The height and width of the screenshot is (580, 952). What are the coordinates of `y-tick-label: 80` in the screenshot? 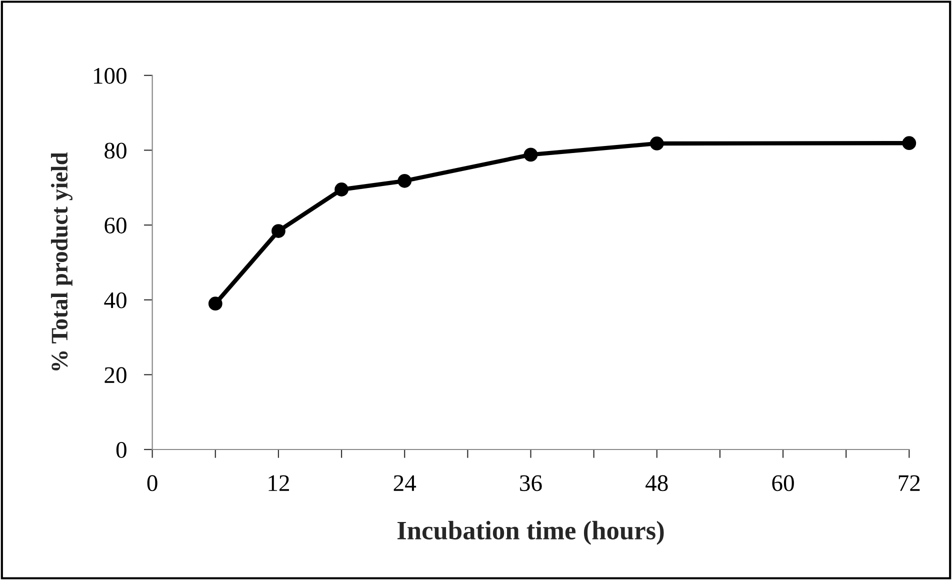 It's located at (115, 150).